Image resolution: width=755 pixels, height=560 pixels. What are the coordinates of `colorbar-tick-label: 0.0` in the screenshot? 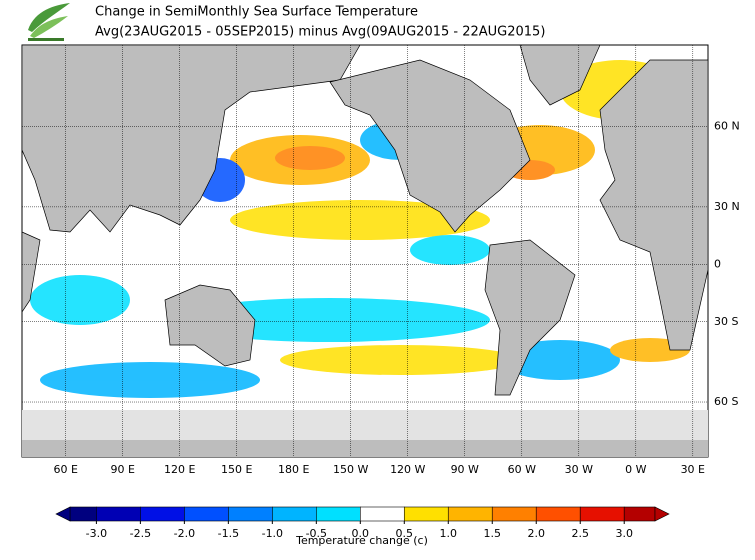 It's located at (361, 533).